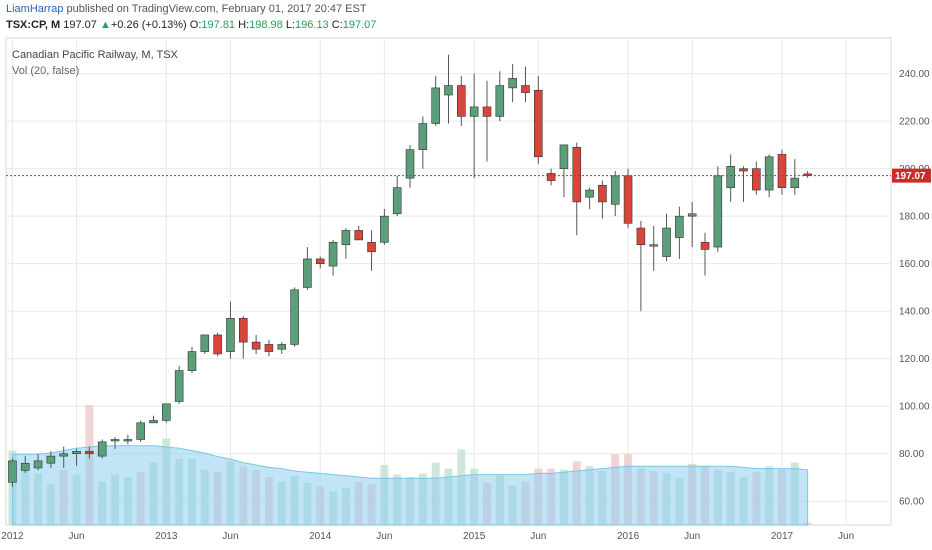 The height and width of the screenshot is (550, 932). I want to click on high-value: 198.98, so click(266, 25).